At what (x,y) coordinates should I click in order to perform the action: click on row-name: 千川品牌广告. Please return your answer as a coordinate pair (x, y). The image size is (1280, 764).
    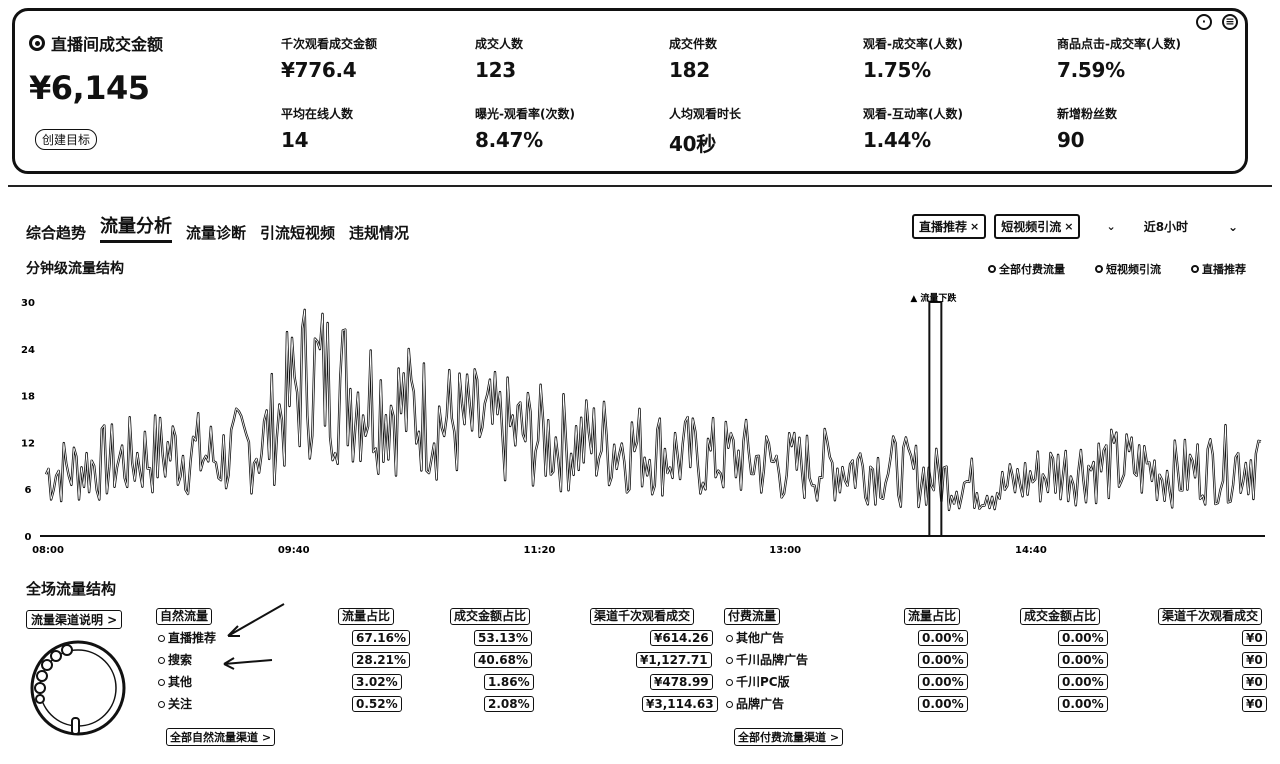
    Looking at the image, I should click on (767, 660).